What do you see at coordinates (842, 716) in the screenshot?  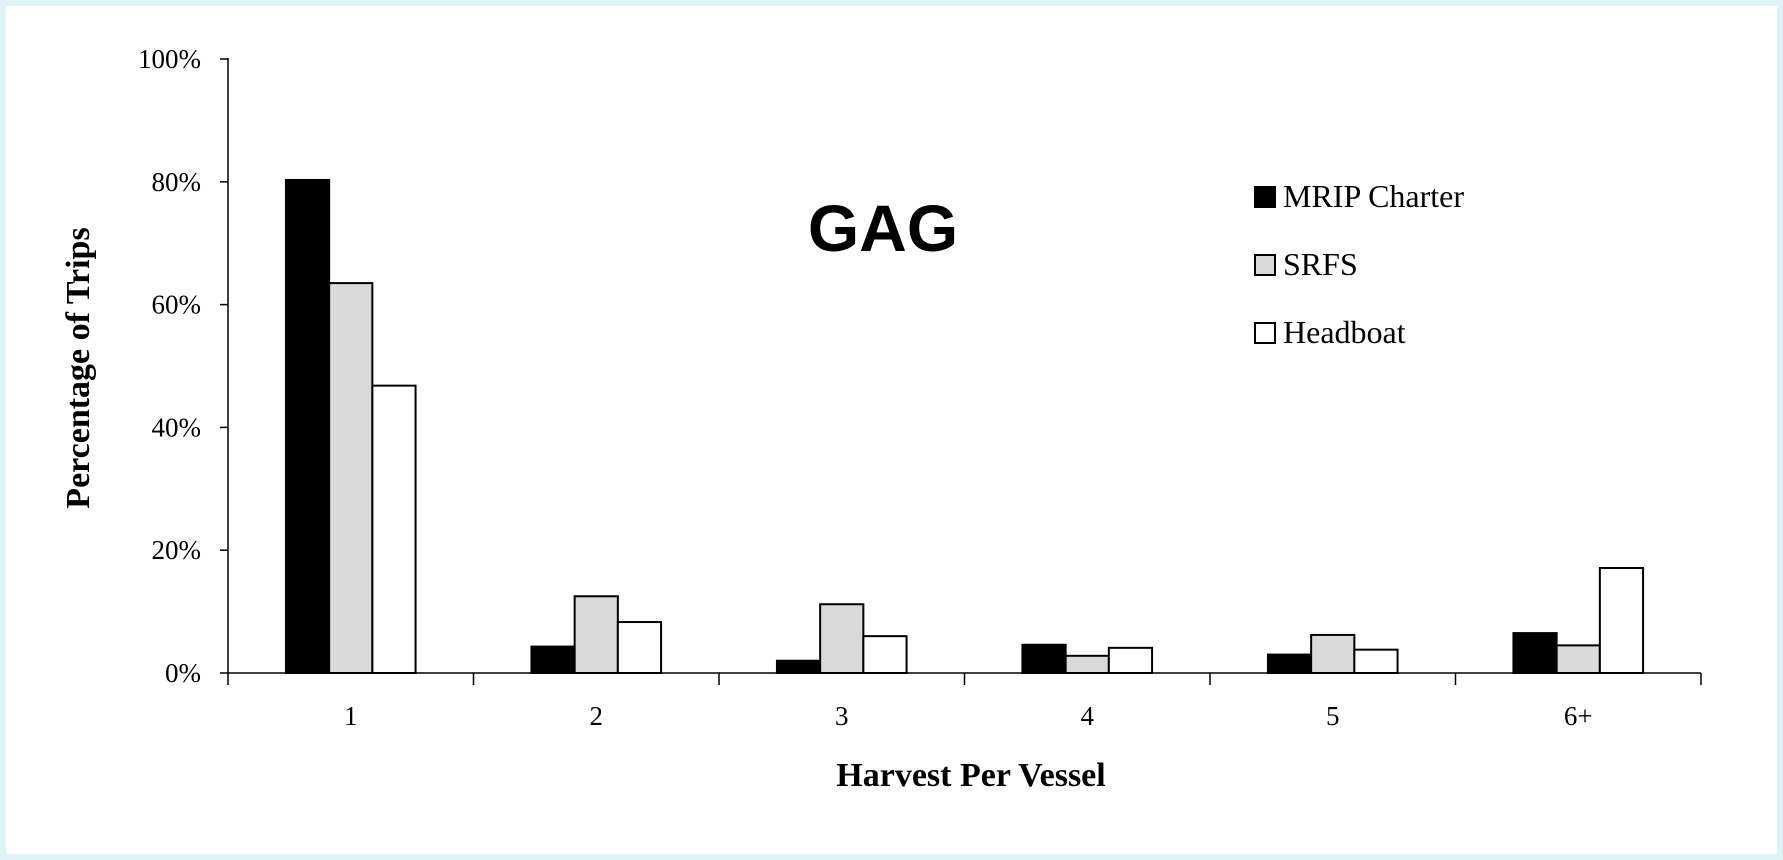 I see `x-tick-label: 3` at bounding box center [842, 716].